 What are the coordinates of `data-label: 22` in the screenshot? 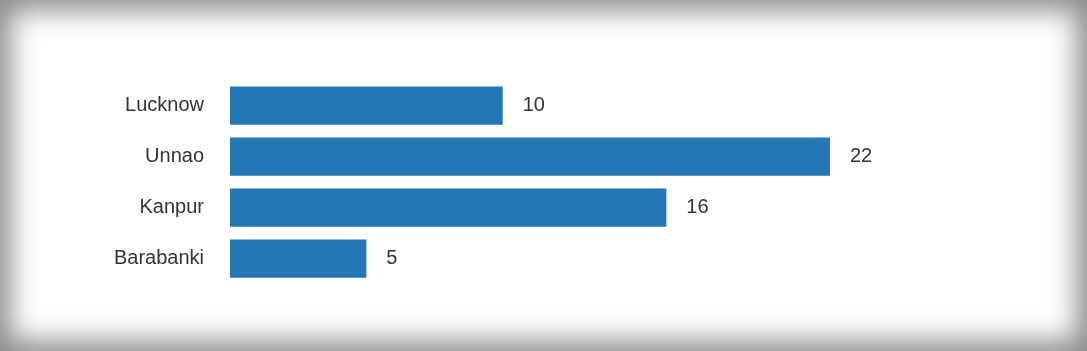 It's located at (861, 155).